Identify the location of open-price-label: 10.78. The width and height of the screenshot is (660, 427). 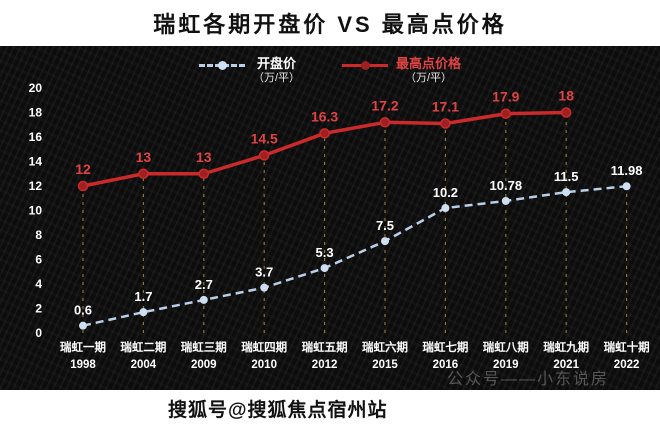
(506, 185).